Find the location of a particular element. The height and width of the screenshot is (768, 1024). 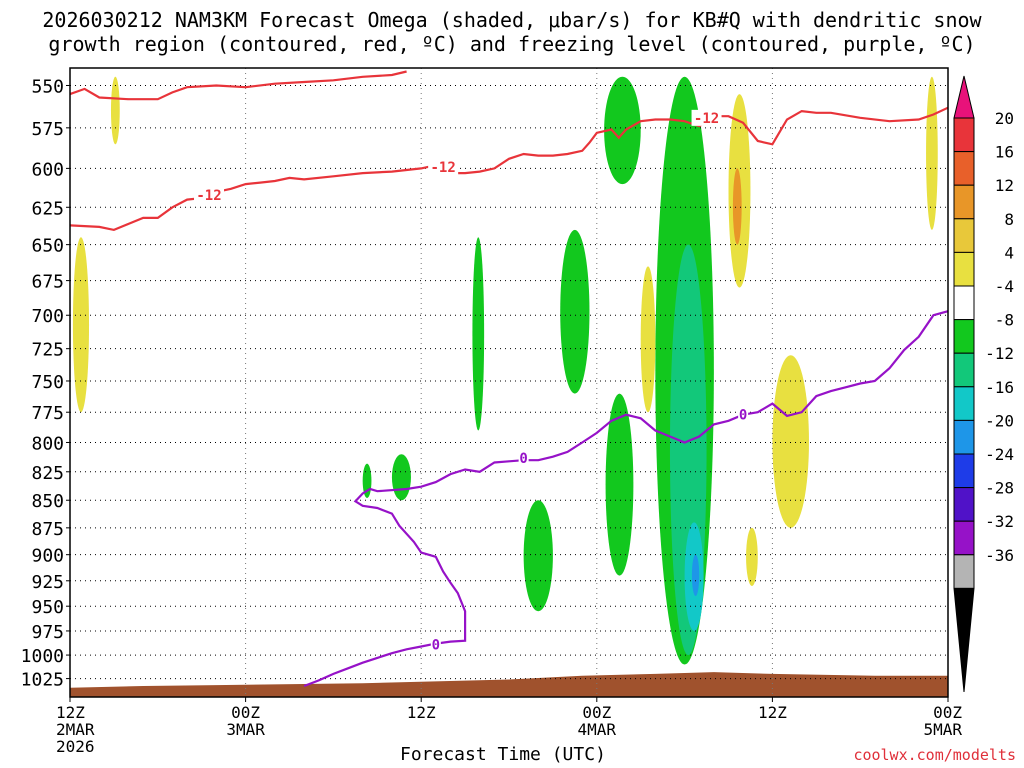

colorbar-tri-bottom is located at coordinates (964, 640).